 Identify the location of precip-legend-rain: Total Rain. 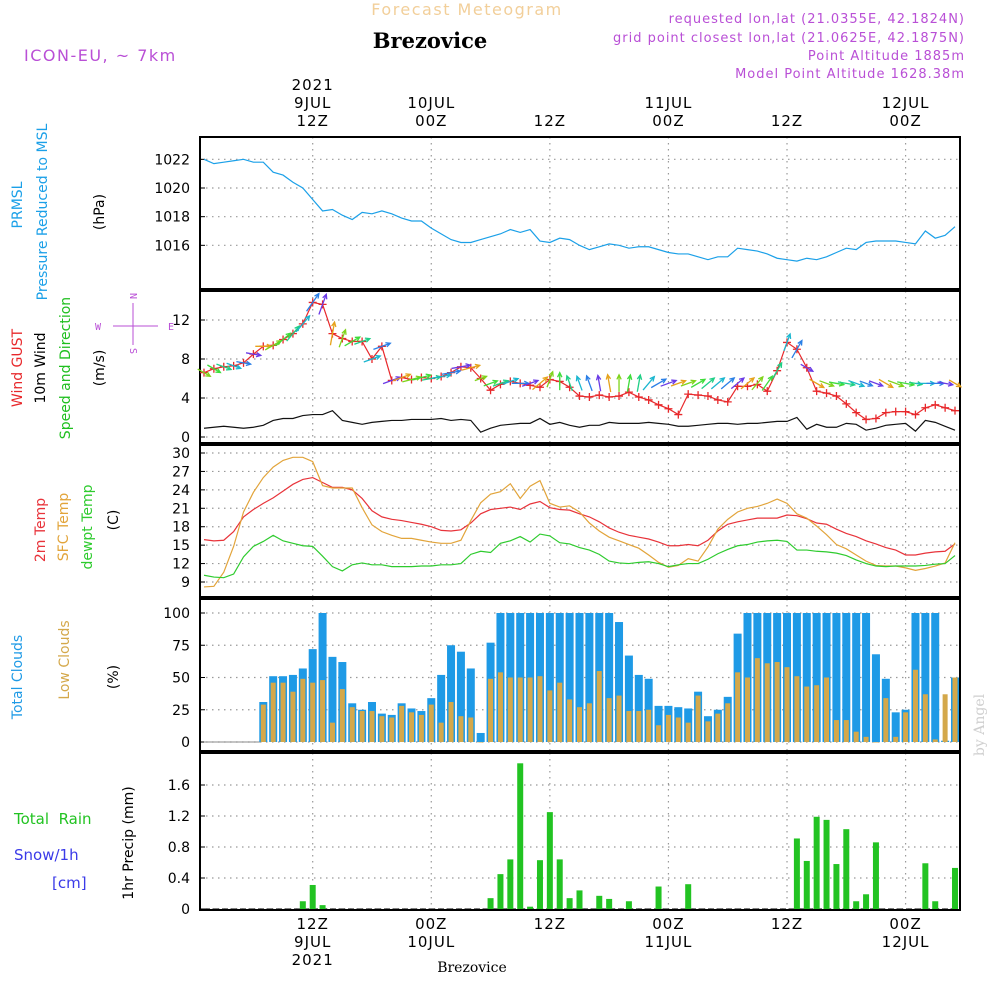
(52, 819).